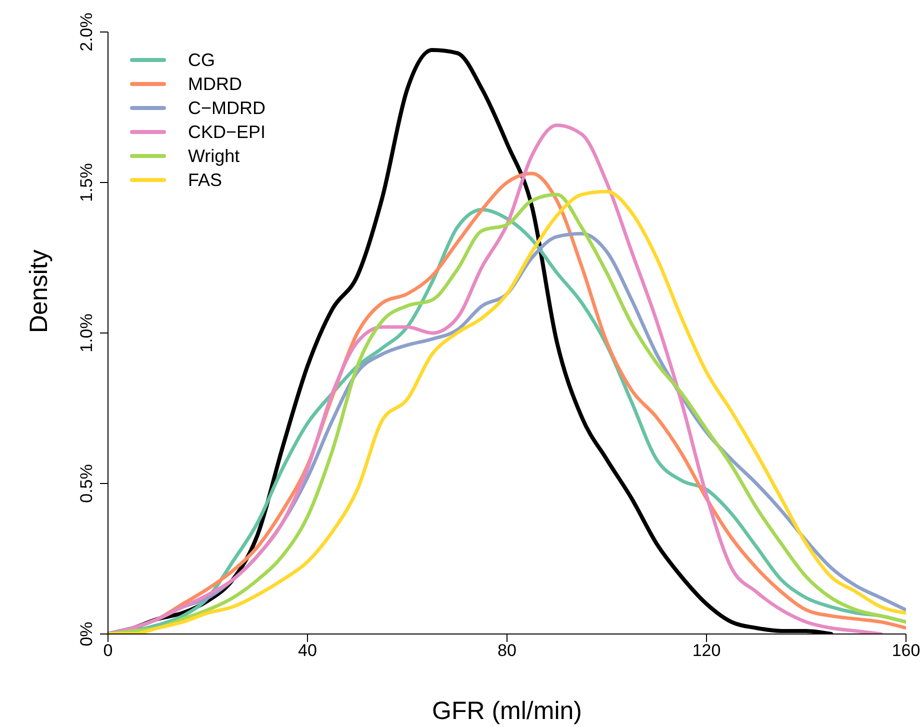 Image resolution: width=924 pixels, height=727 pixels. Describe the element at coordinates (906, 650) in the screenshot. I see `x-tick-label: 160` at that location.